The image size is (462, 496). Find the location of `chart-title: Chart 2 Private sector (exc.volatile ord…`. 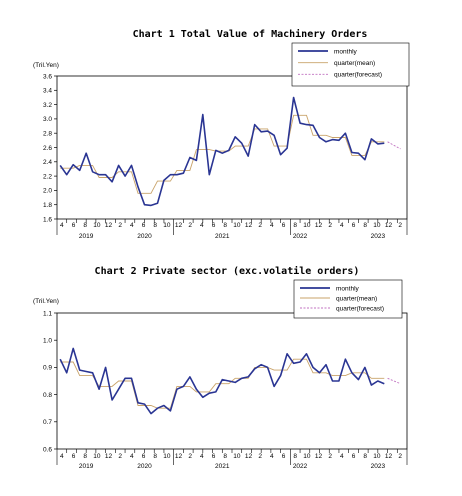

chart-title: Chart 2 Private sector (exc.volatile ord… is located at coordinates (227, 271).